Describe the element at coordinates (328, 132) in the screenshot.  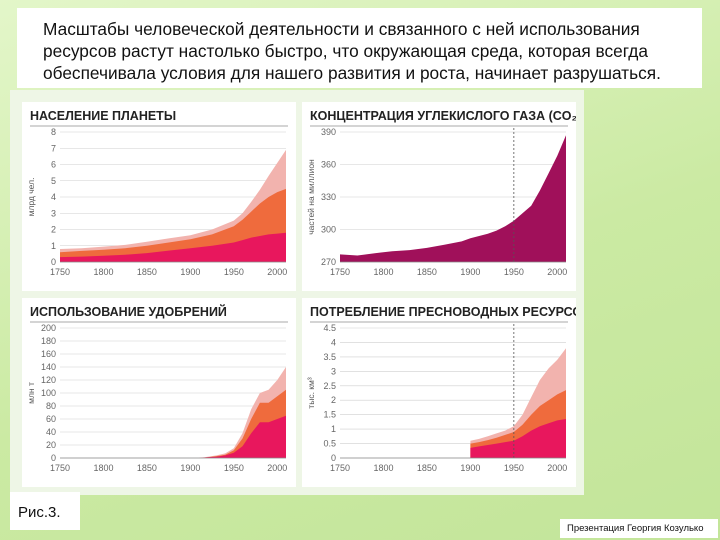
I see `y-tick-label: 390` at that location.